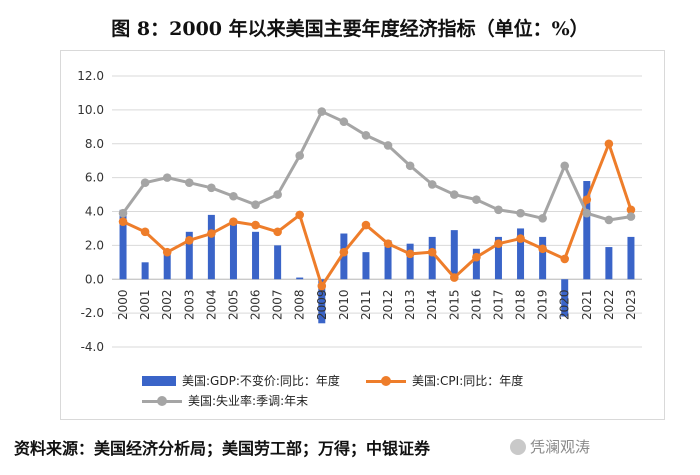 Image resolution: width=700 pixels, height=475 pixels. I want to click on legend-swatch-unemployment, so click(162, 400).